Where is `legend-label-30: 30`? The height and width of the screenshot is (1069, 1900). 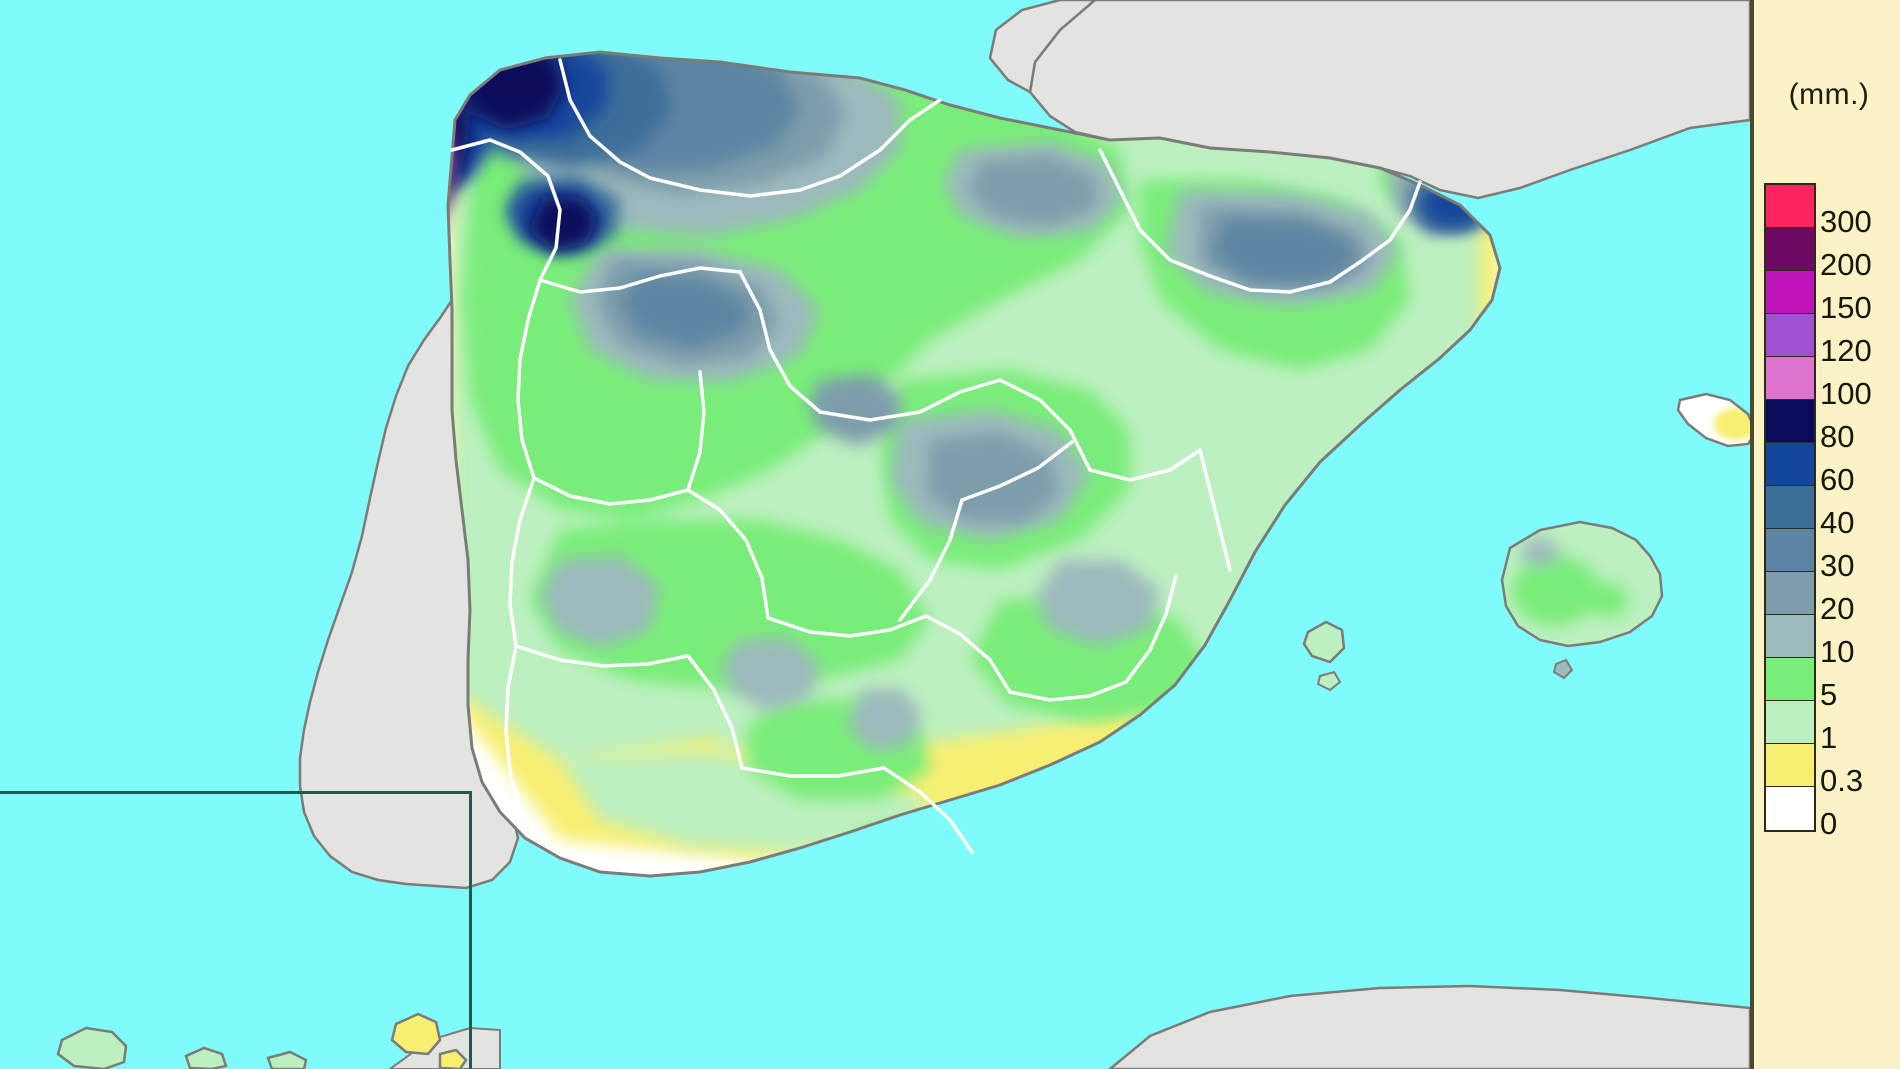 legend-label-30: 30 is located at coordinates (1837, 565).